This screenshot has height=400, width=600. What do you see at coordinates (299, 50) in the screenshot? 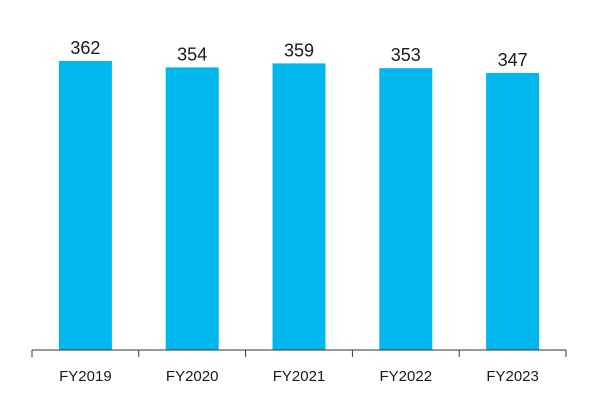
I see `data-label-fy2021: 359` at bounding box center [299, 50].